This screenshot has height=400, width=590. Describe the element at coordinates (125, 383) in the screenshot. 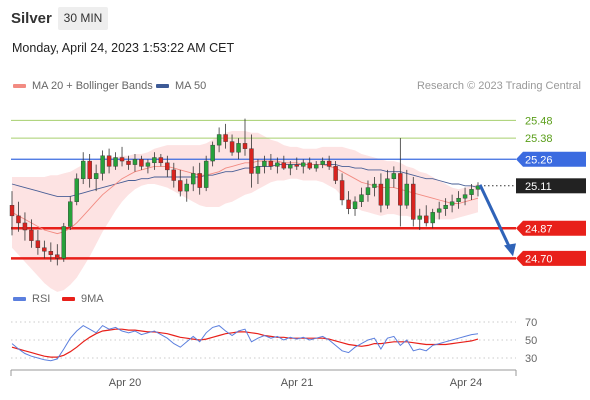

I see `x-tick-label-0: Apr 20` at that location.